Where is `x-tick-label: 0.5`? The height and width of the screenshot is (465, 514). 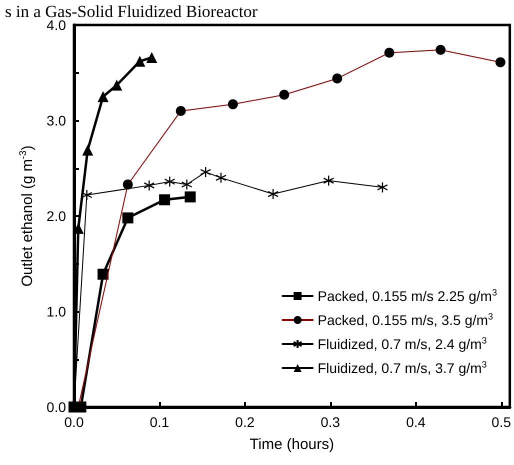
x-tick-label: 0.5 is located at coordinates (502, 422).